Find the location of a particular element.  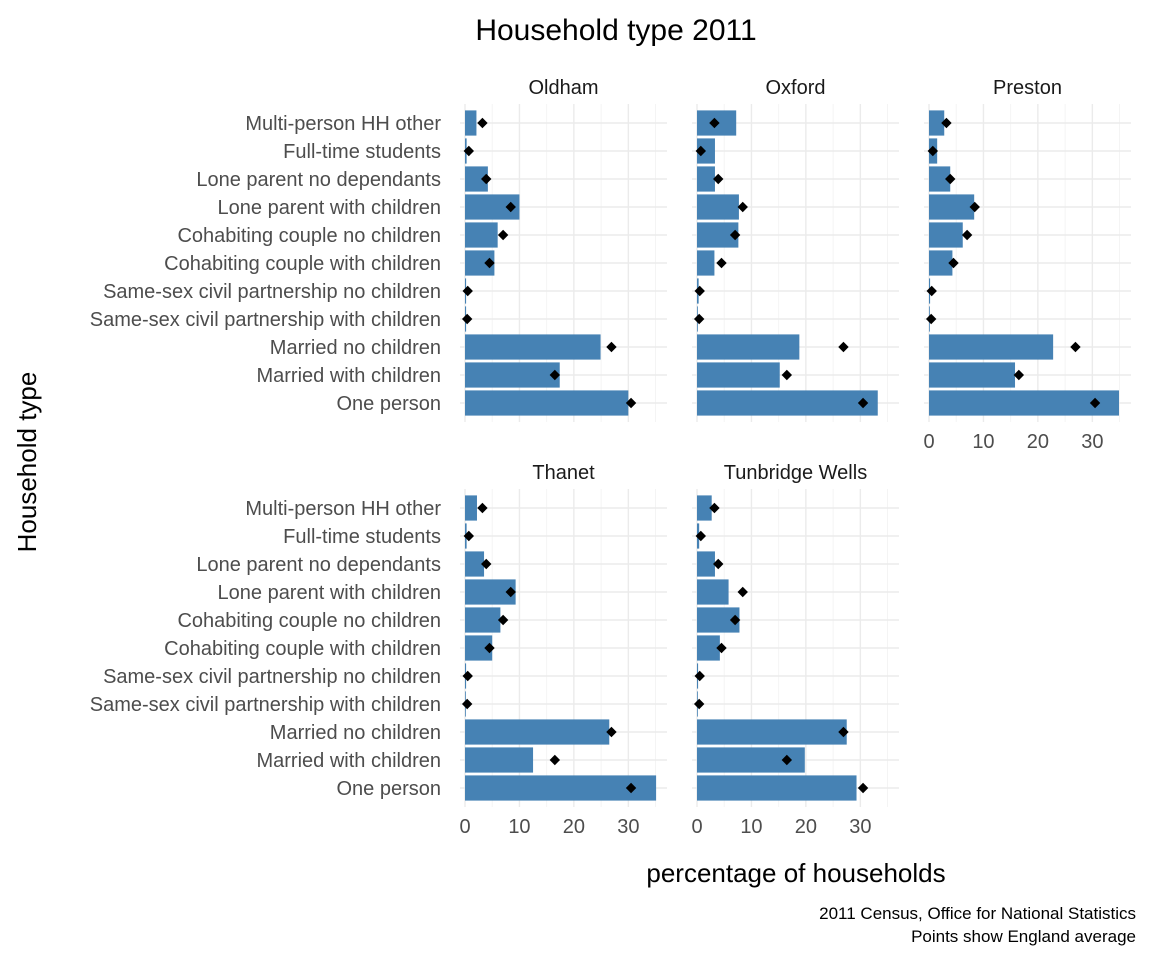

england-average-point-preston-one-person is located at coordinates (1095, 403).